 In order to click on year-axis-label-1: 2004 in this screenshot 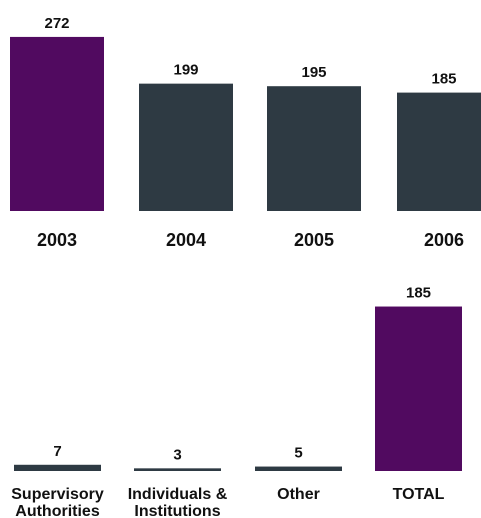, I will do `click(186, 240)`.